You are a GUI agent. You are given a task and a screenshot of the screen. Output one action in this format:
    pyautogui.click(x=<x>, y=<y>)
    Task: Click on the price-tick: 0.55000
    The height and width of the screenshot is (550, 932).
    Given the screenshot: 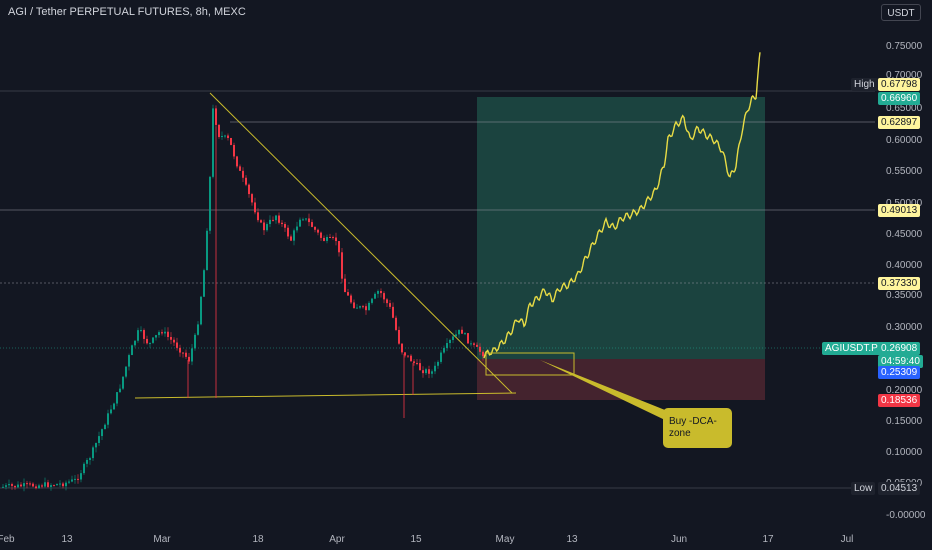 What is the action you would take?
    pyautogui.click(x=904, y=171)
    